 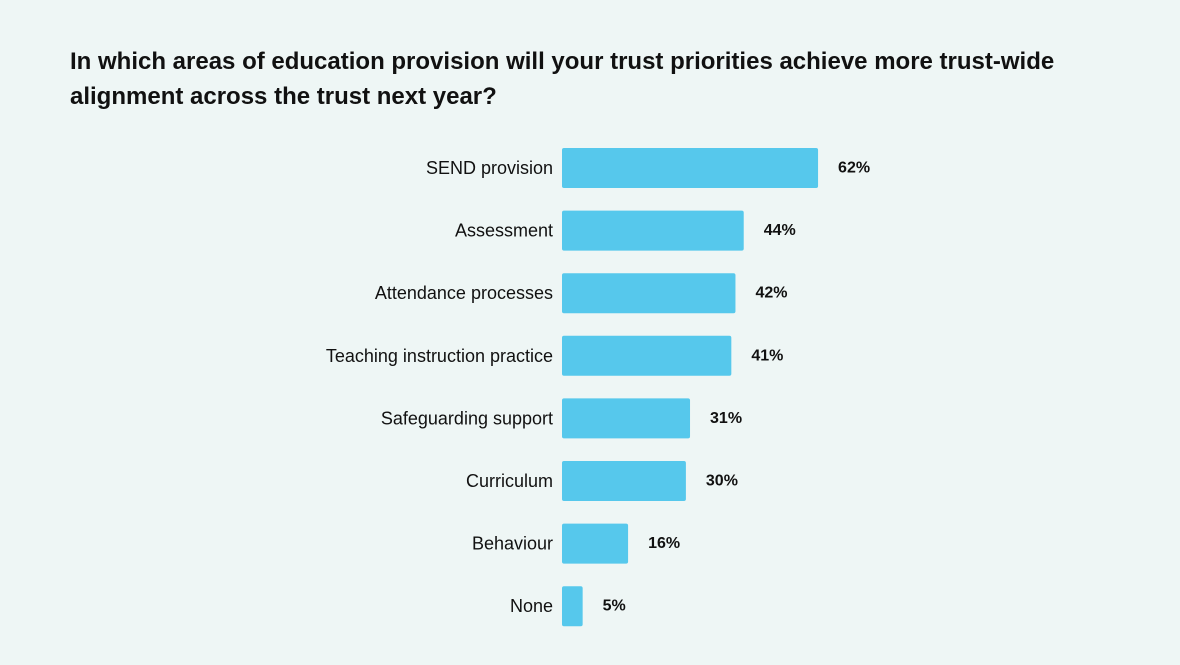 What do you see at coordinates (509, 481) in the screenshot?
I see `category-label: Curriculum` at bounding box center [509, 481].